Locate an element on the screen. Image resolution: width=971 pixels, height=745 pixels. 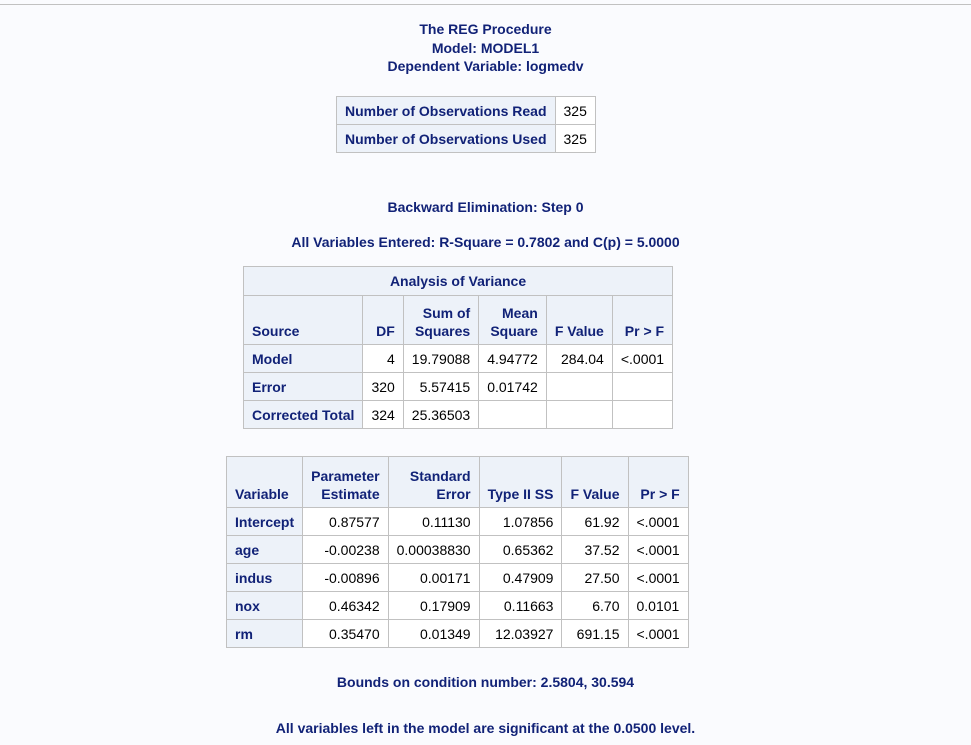
table-row: Error 320 5.57415 0.01742 is located at coordinates (458, 386).